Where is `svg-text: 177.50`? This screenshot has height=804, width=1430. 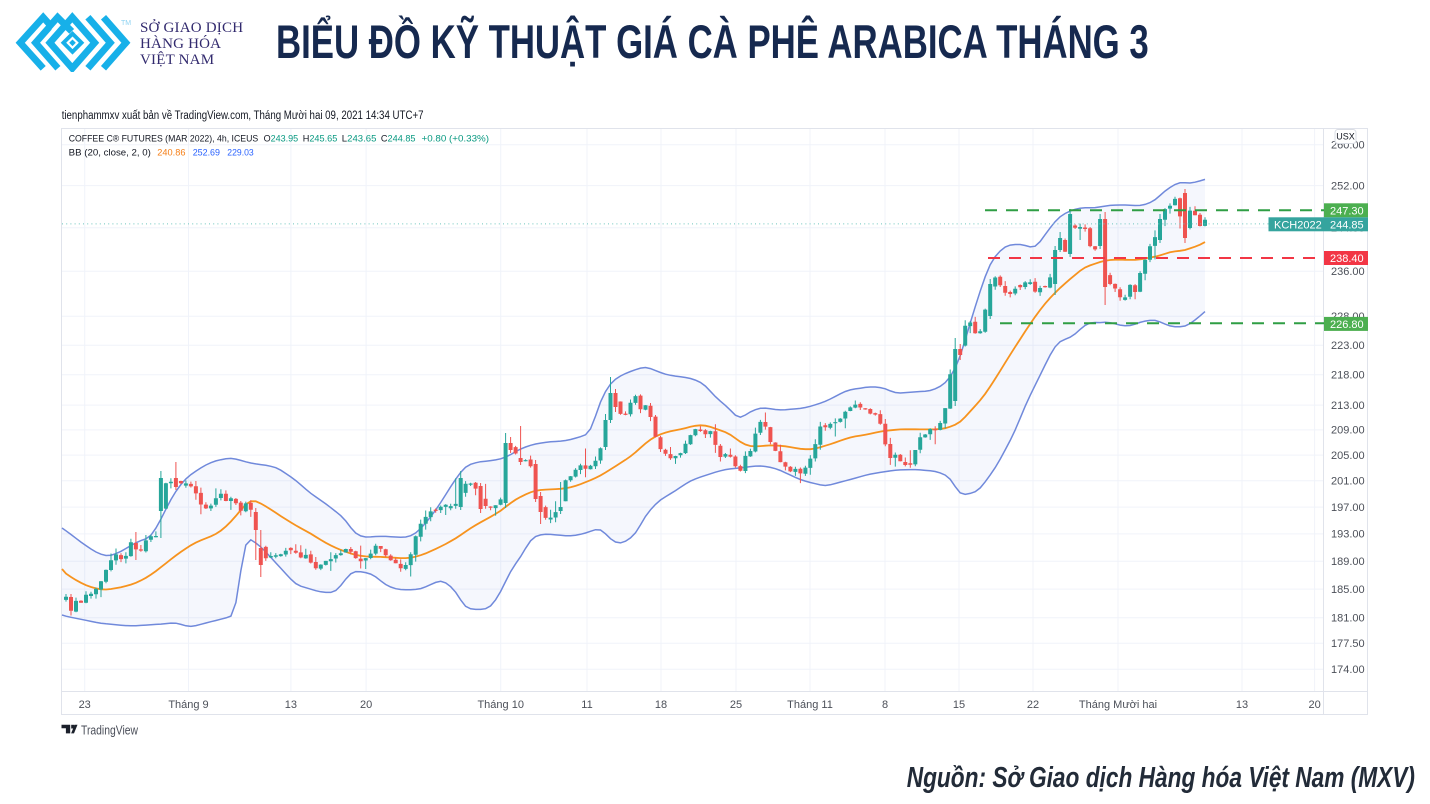 svg-text: 177.50 is located at coordinates (1348, 644).